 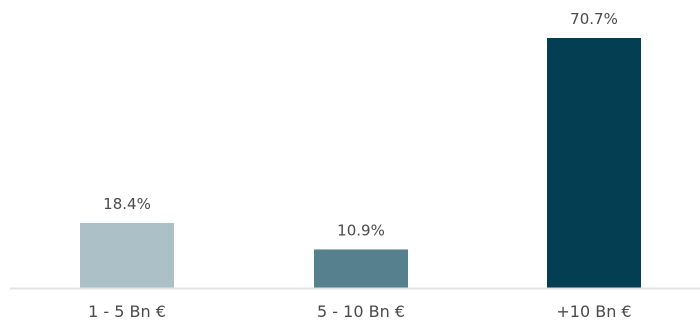 What do you see at coordinates (593, 311) in the screenshot?
I see `x-tick-label-3: +10 Bn €` at bounding box center [593, 311].